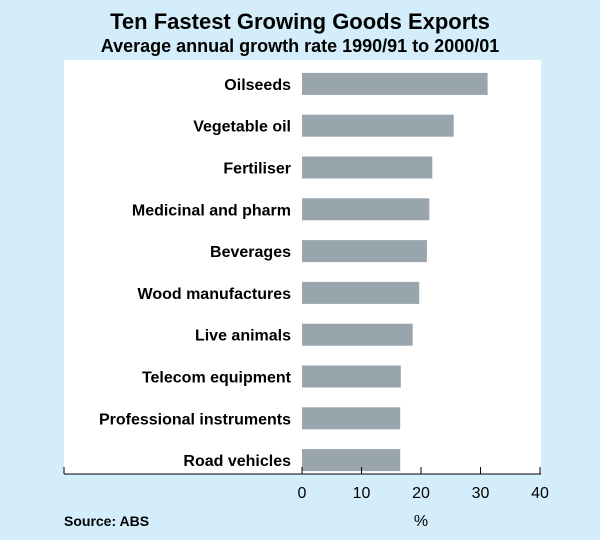 The image size is (600, 540). What do you see at coordinates (366, 209) in the screenshot?
I see `bar-medicinal-and-pharm` at bounding box center [366, 209].